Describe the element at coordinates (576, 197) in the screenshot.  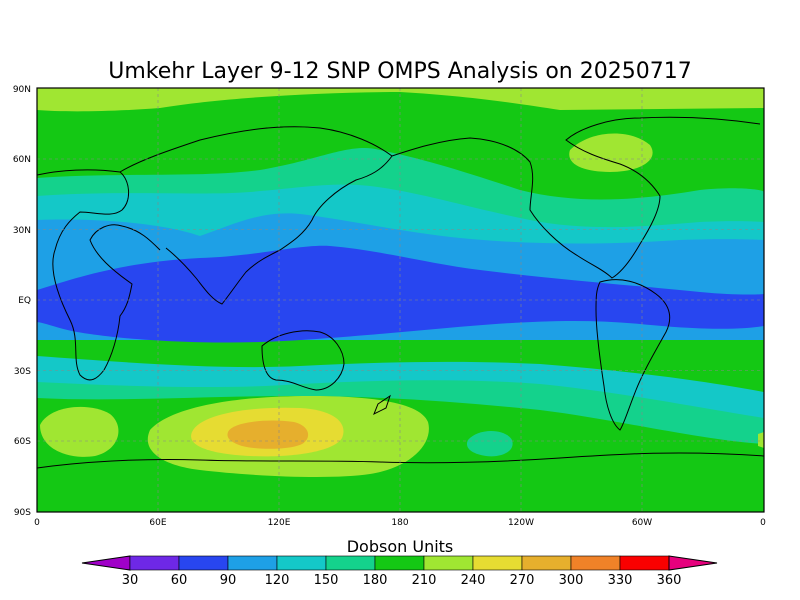
I see `coastline-north-america` at that location.